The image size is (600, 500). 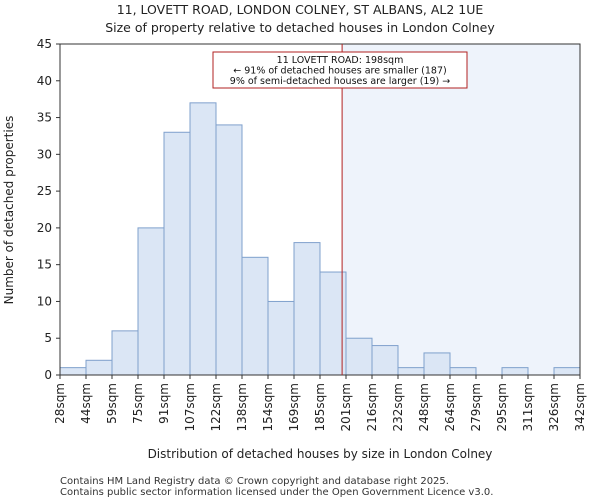 What do you see at coordinates (294, 407) in the screenshot?
I see `x-tick-label: 169sqm` at bounding box center [294, 407].